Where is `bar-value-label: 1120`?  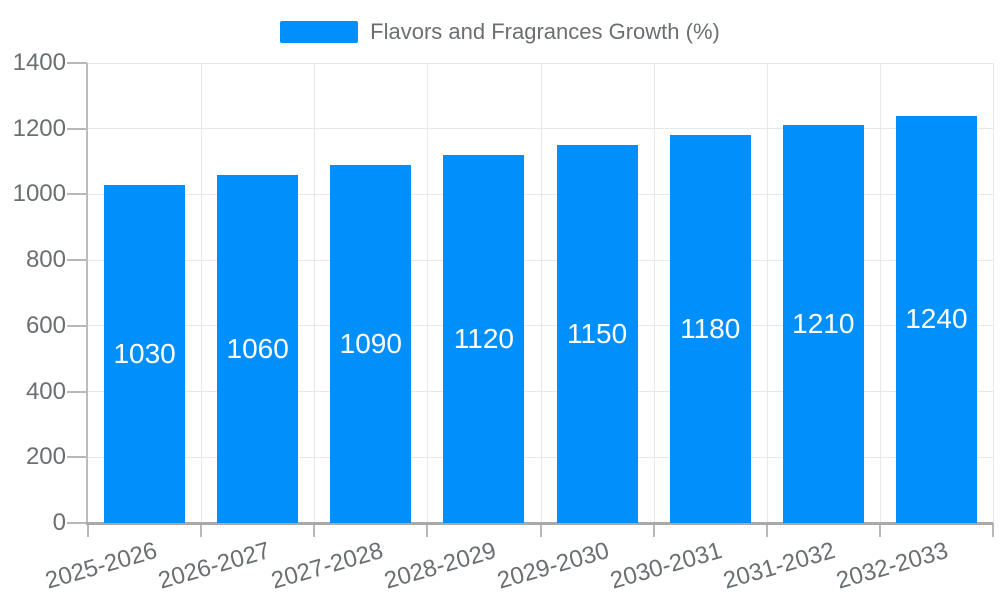
bar-value-label: 1120 is located at coordinates (483, 338).